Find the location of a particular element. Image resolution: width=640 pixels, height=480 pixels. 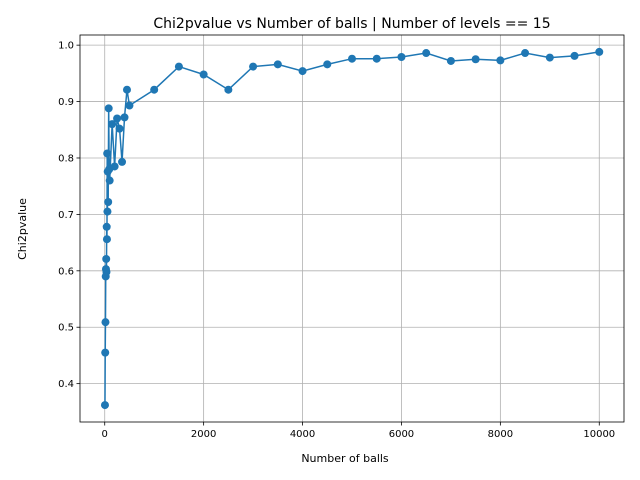

y-tick-label: 0.6 is located at coordinates (66, 271).